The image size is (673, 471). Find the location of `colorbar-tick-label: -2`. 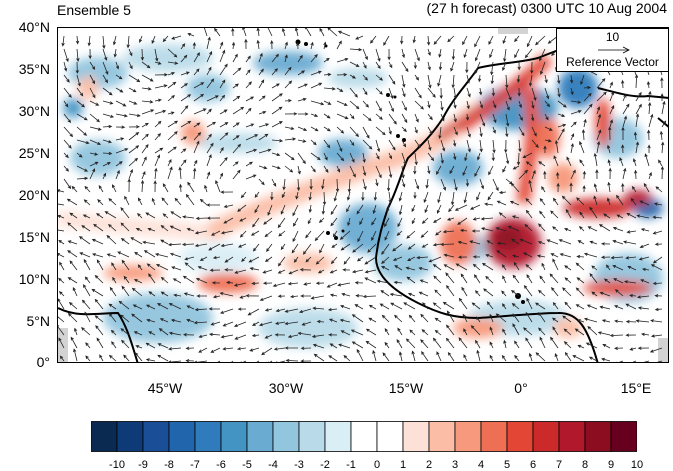

colorbar-tick-label: -2 is located at coordinates (325, 465).